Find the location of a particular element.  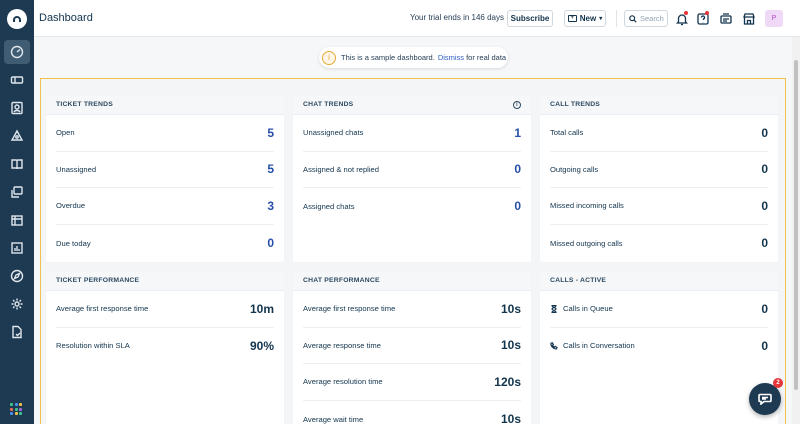

chat-launcher-button is located at coordinates (765, 399).